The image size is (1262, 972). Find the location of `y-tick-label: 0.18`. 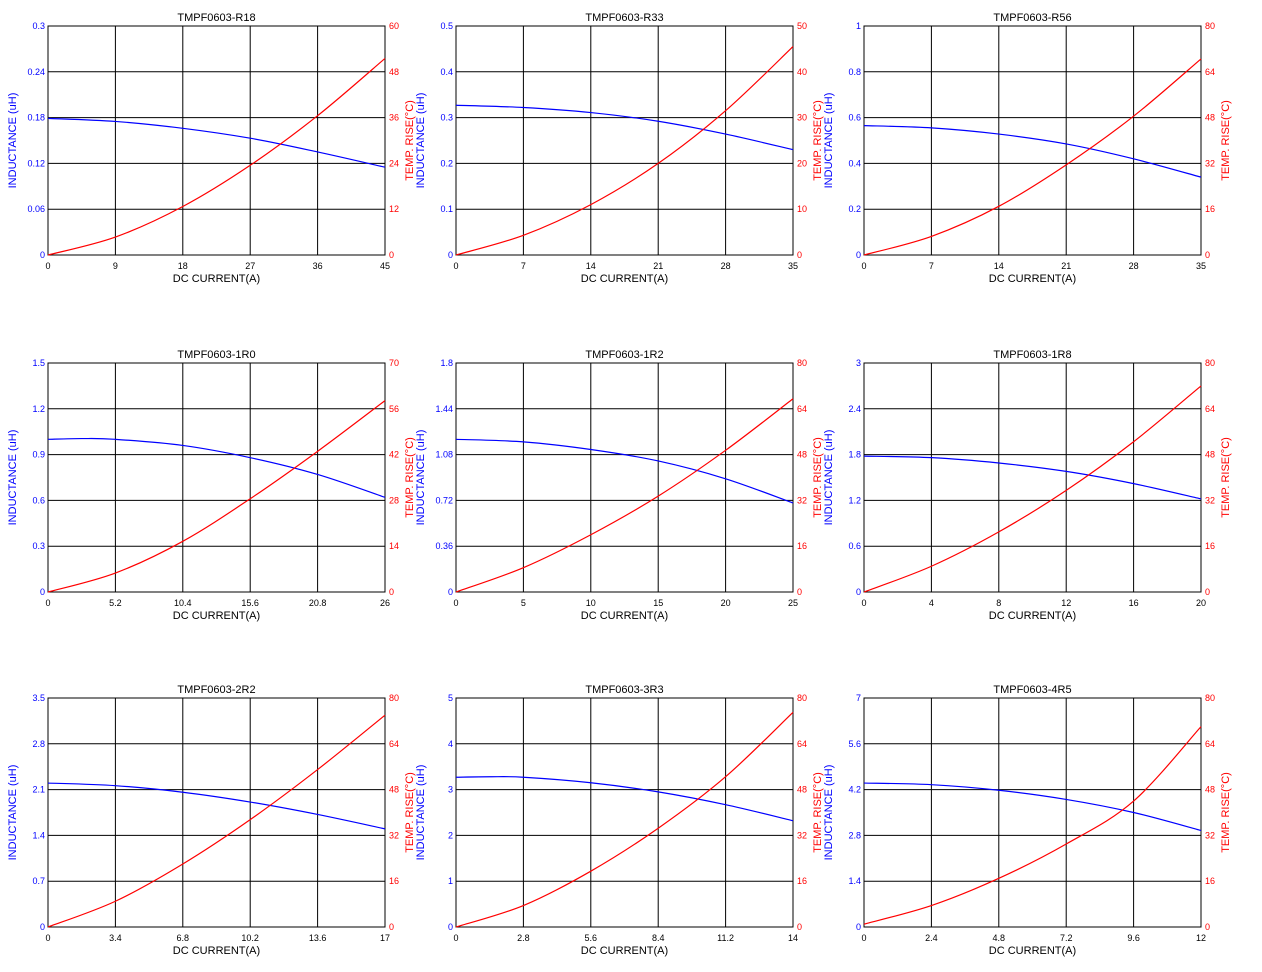

y-tick-label: 0.18 is located at coordinates (36, 118).